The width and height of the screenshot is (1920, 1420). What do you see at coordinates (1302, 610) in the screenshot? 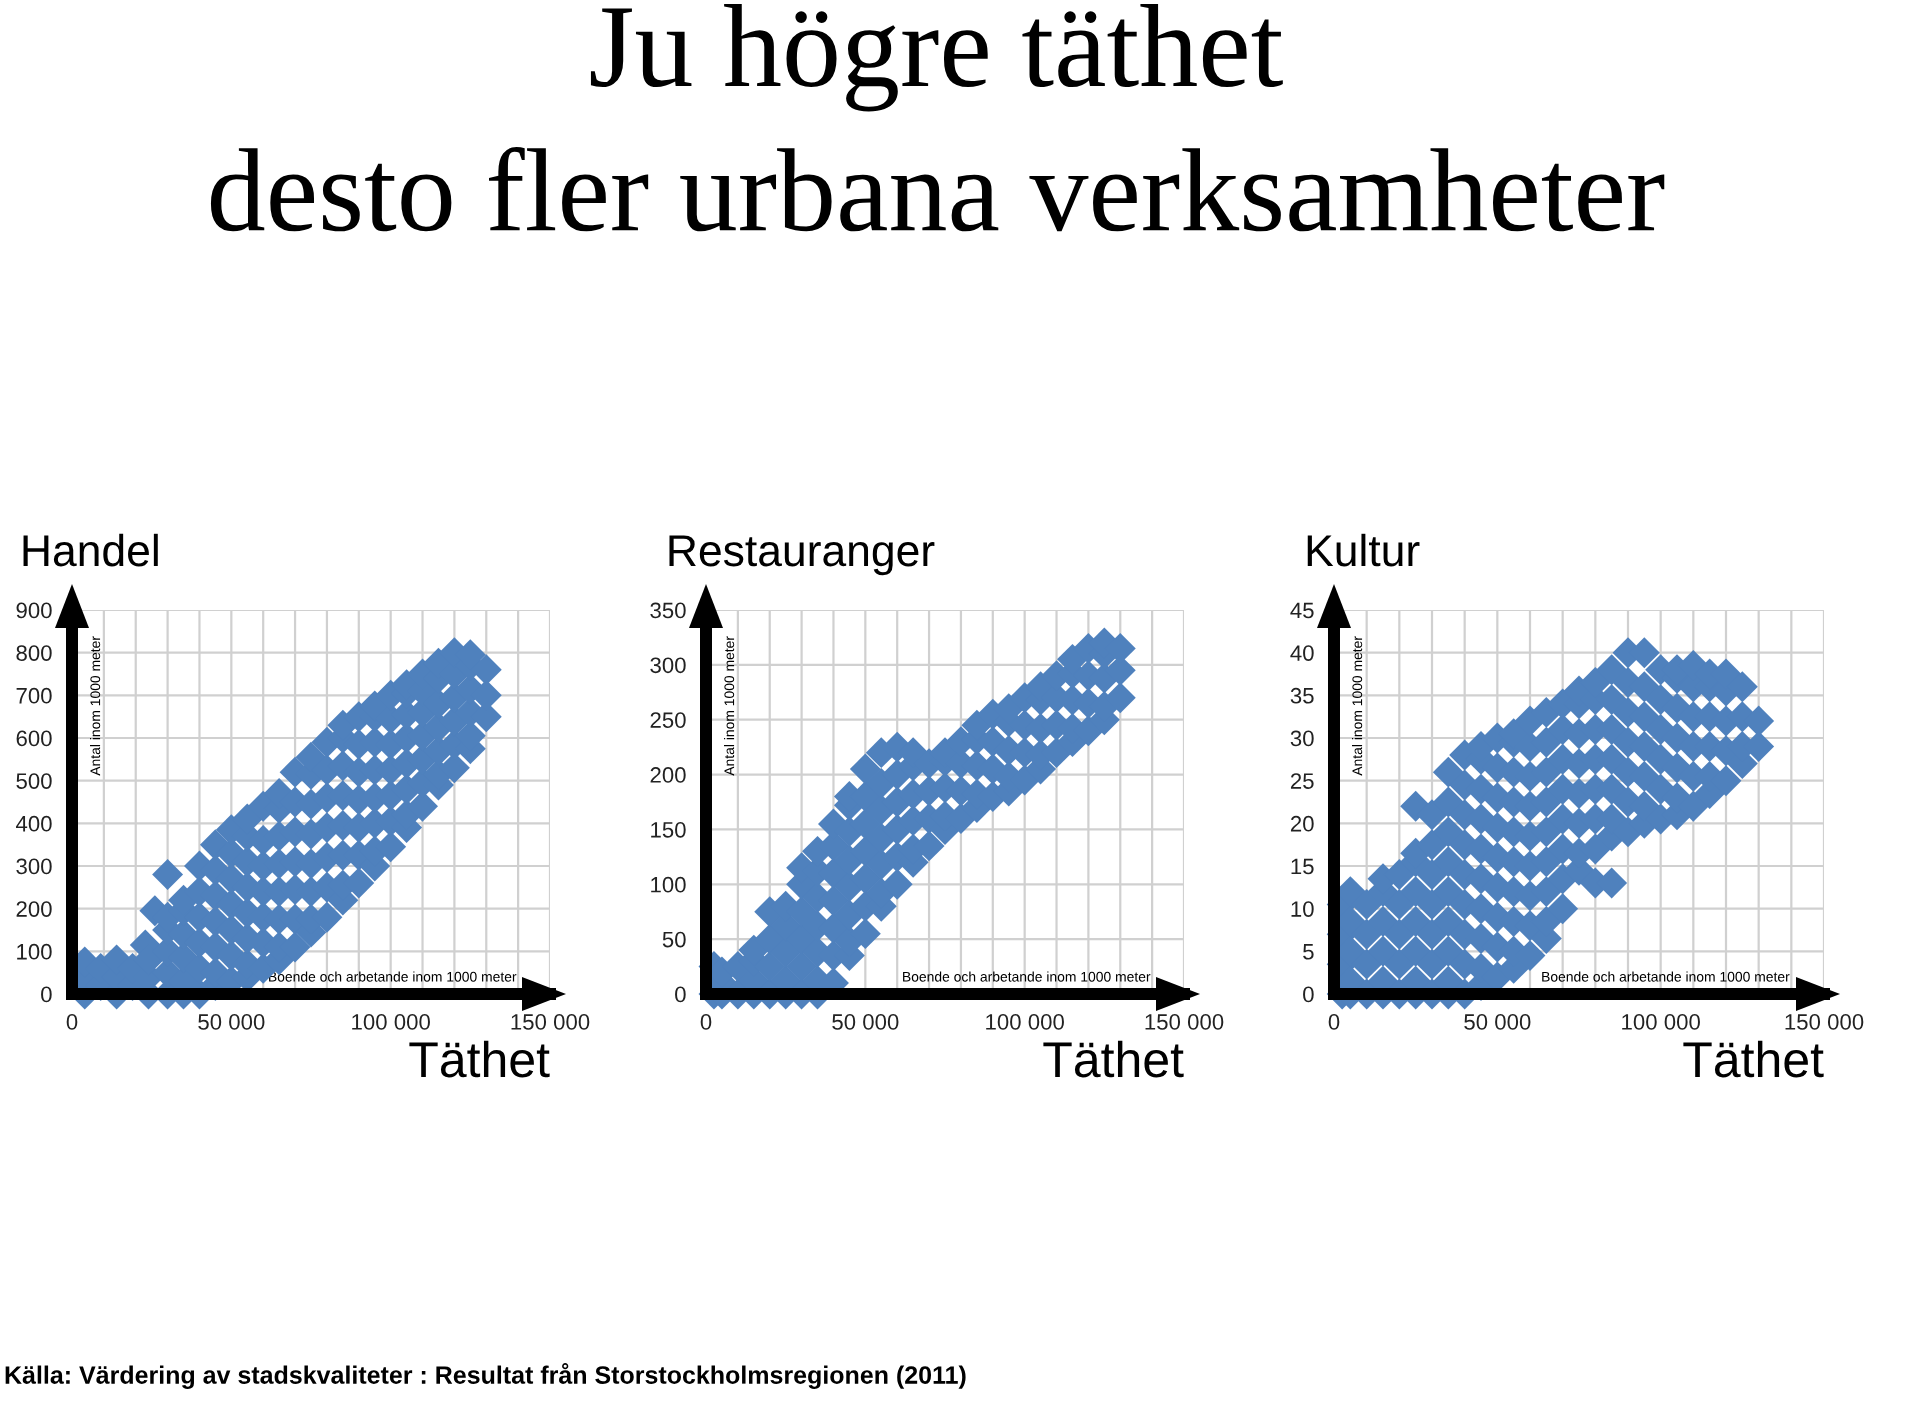
I see `y-tick-label: 45` at bounding box center [1302, 610].